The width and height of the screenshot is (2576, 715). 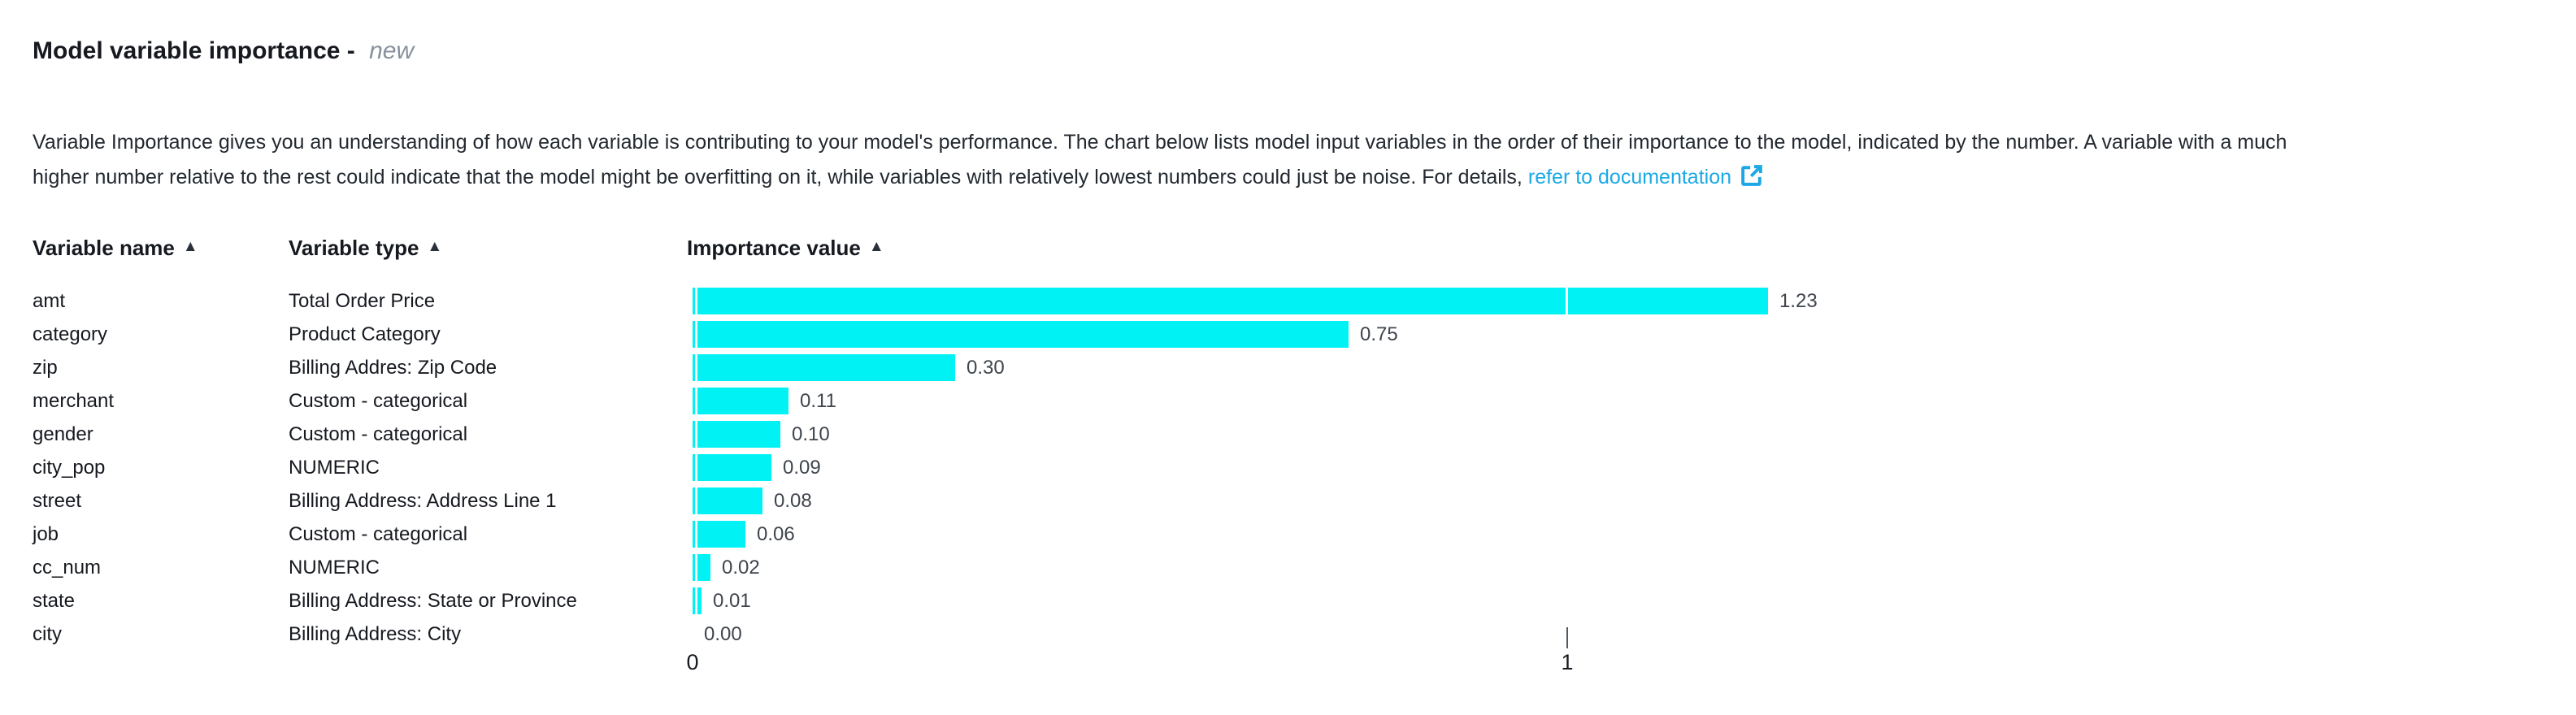 I want to click on column-header-label: Variable type, so click(x=354, y=248).